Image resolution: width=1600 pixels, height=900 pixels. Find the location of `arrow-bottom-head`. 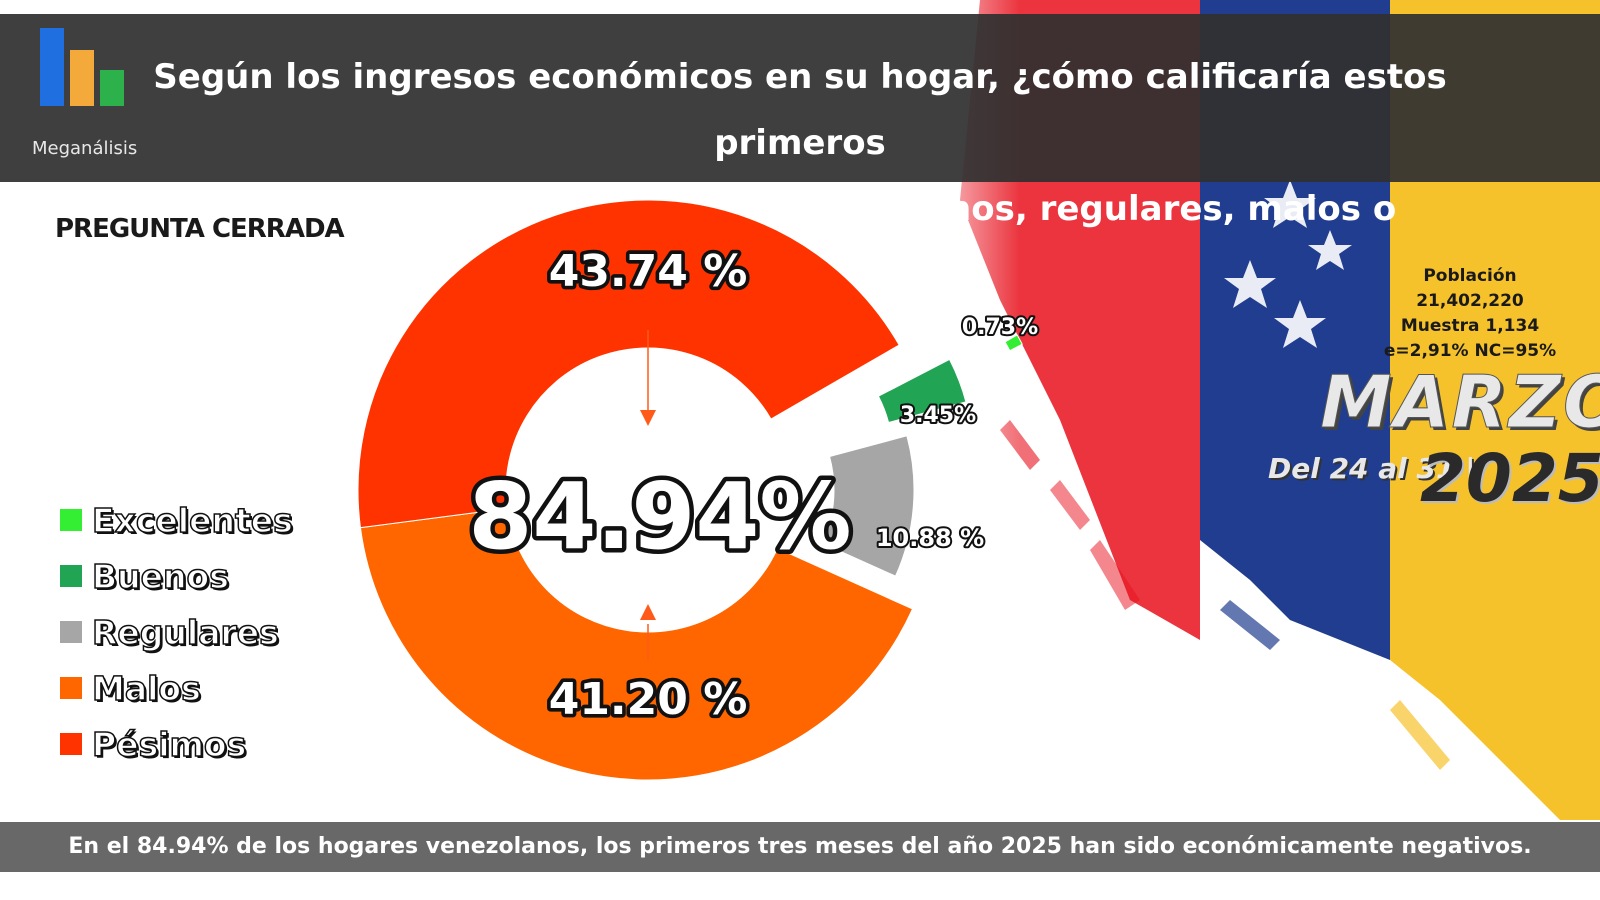

arrow-bottom-head is located at coordinates (648, 612).